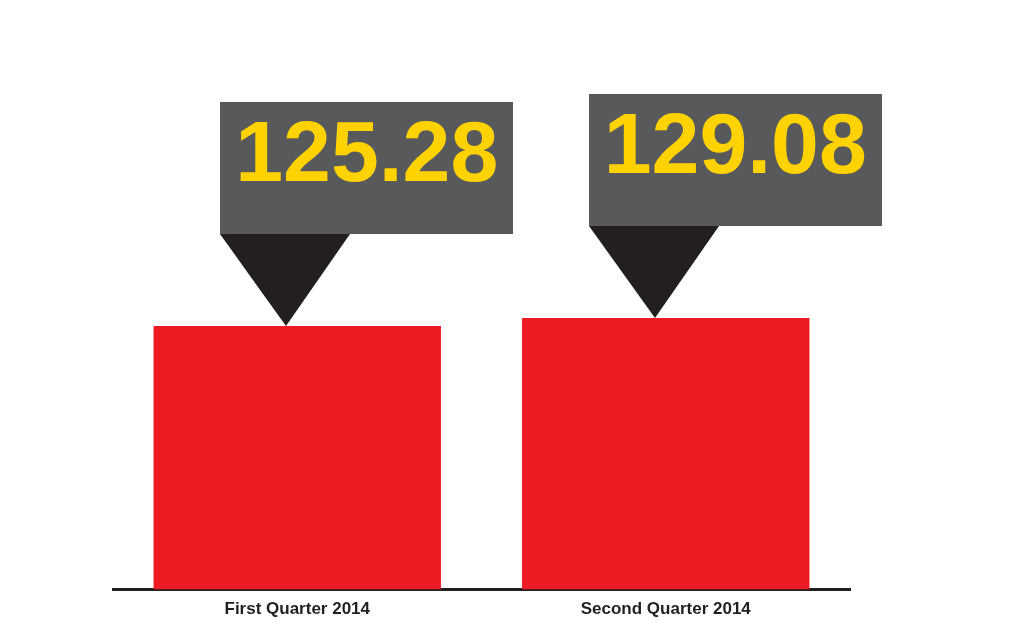 This screenshot has width=1024, height=644. Describe the element at coordinates (367, 167) in the screenshot. I see `data-label: 125.28` at that location.